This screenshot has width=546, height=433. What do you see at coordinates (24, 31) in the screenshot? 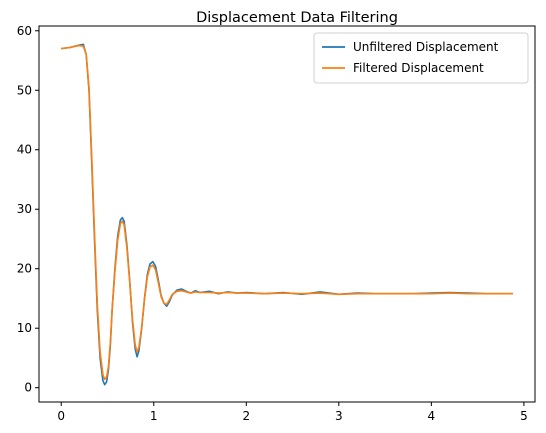
I see `y-tick-label: 60` at bounding box center [24, 31].